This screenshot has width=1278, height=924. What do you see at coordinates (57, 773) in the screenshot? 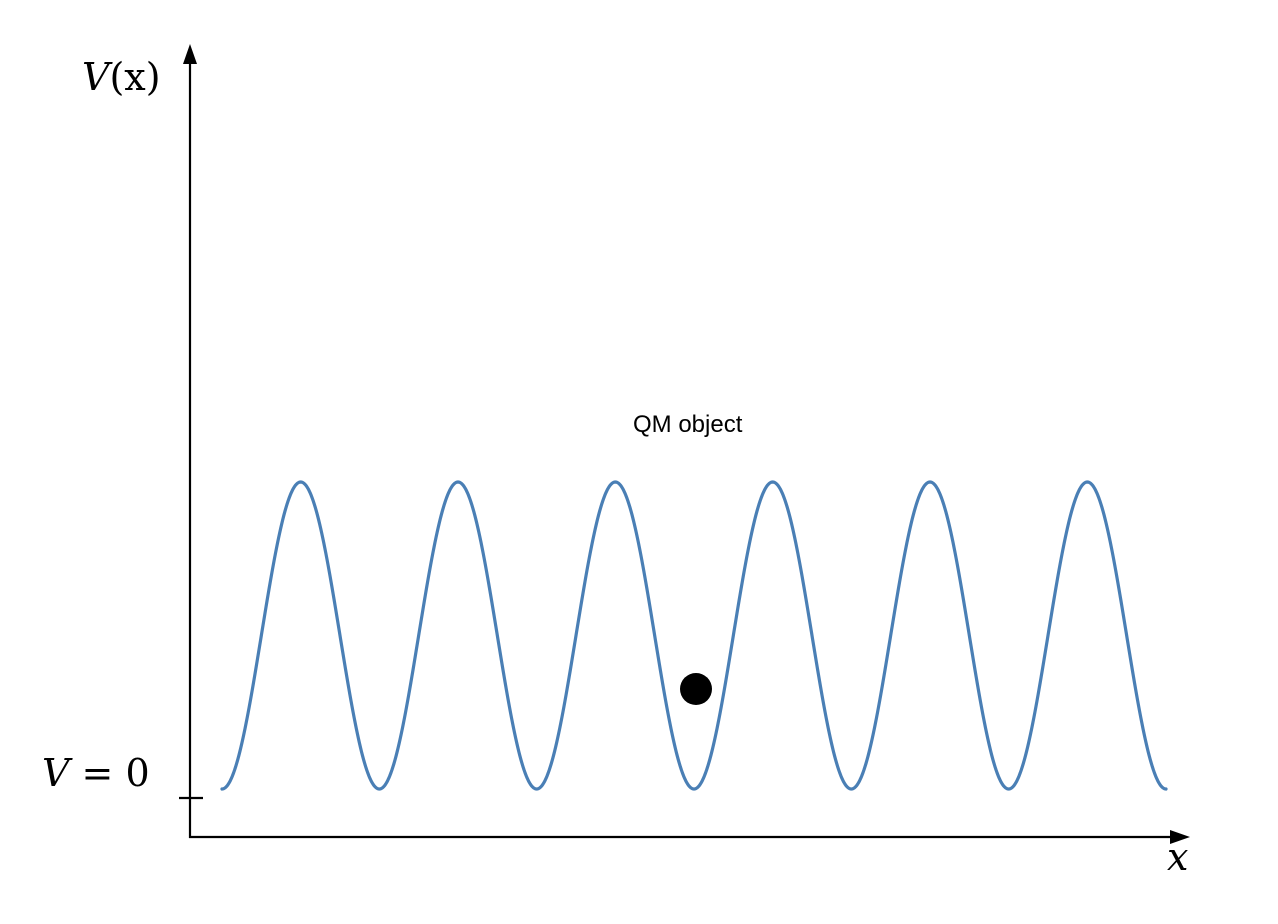
I see `baseline-label-var: V` at bounding box center [57, 773].